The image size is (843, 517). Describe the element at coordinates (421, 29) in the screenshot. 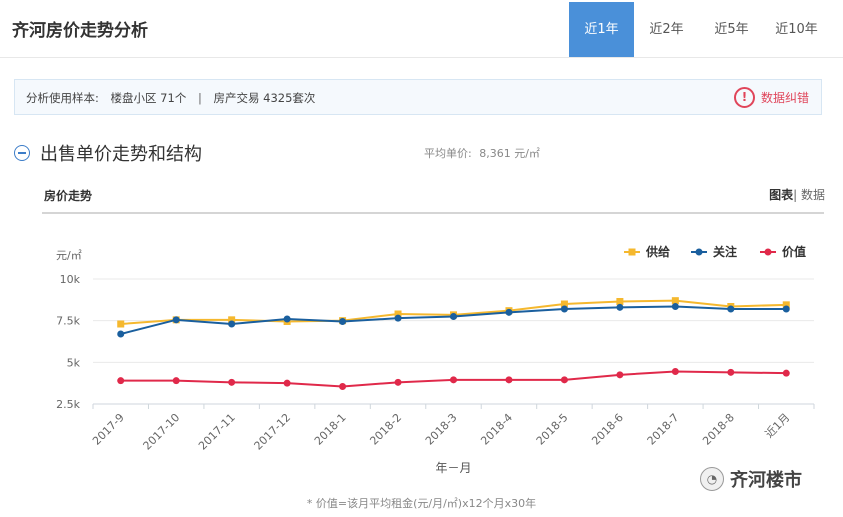

I see `header: 齐河房价走势分析 近1年 近2年 近5年 近10年` at that location.